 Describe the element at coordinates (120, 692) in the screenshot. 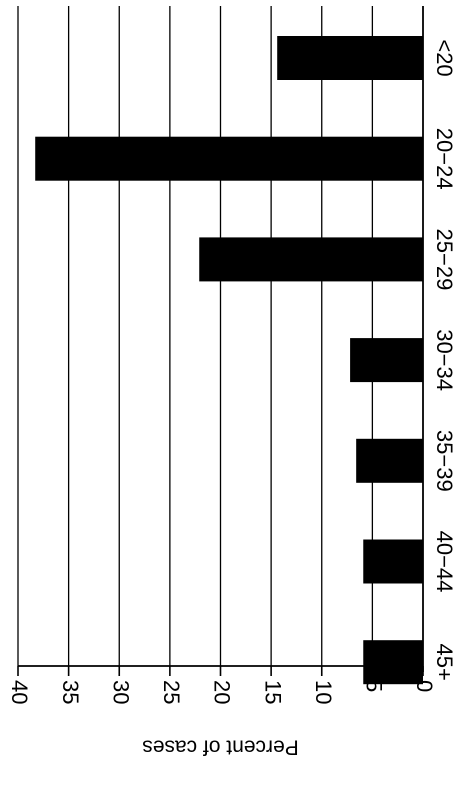

I see `tick-label: 30` at that location.